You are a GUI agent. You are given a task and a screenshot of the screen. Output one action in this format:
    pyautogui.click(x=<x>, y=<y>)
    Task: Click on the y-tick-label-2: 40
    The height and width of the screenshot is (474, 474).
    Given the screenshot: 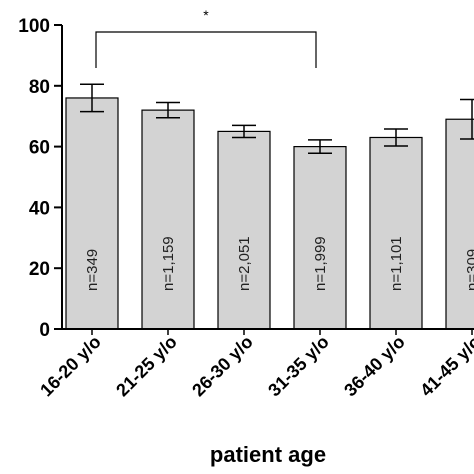 What is the action you would take?
    pyautogui.click(x=39, y=208)
    